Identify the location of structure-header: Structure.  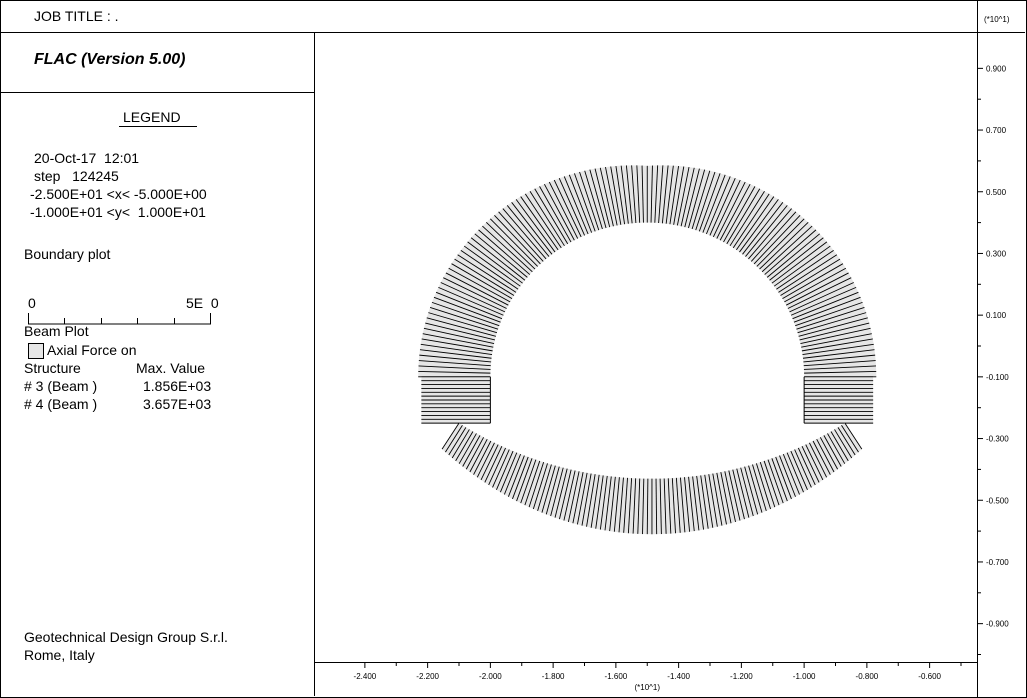
(52, 368).